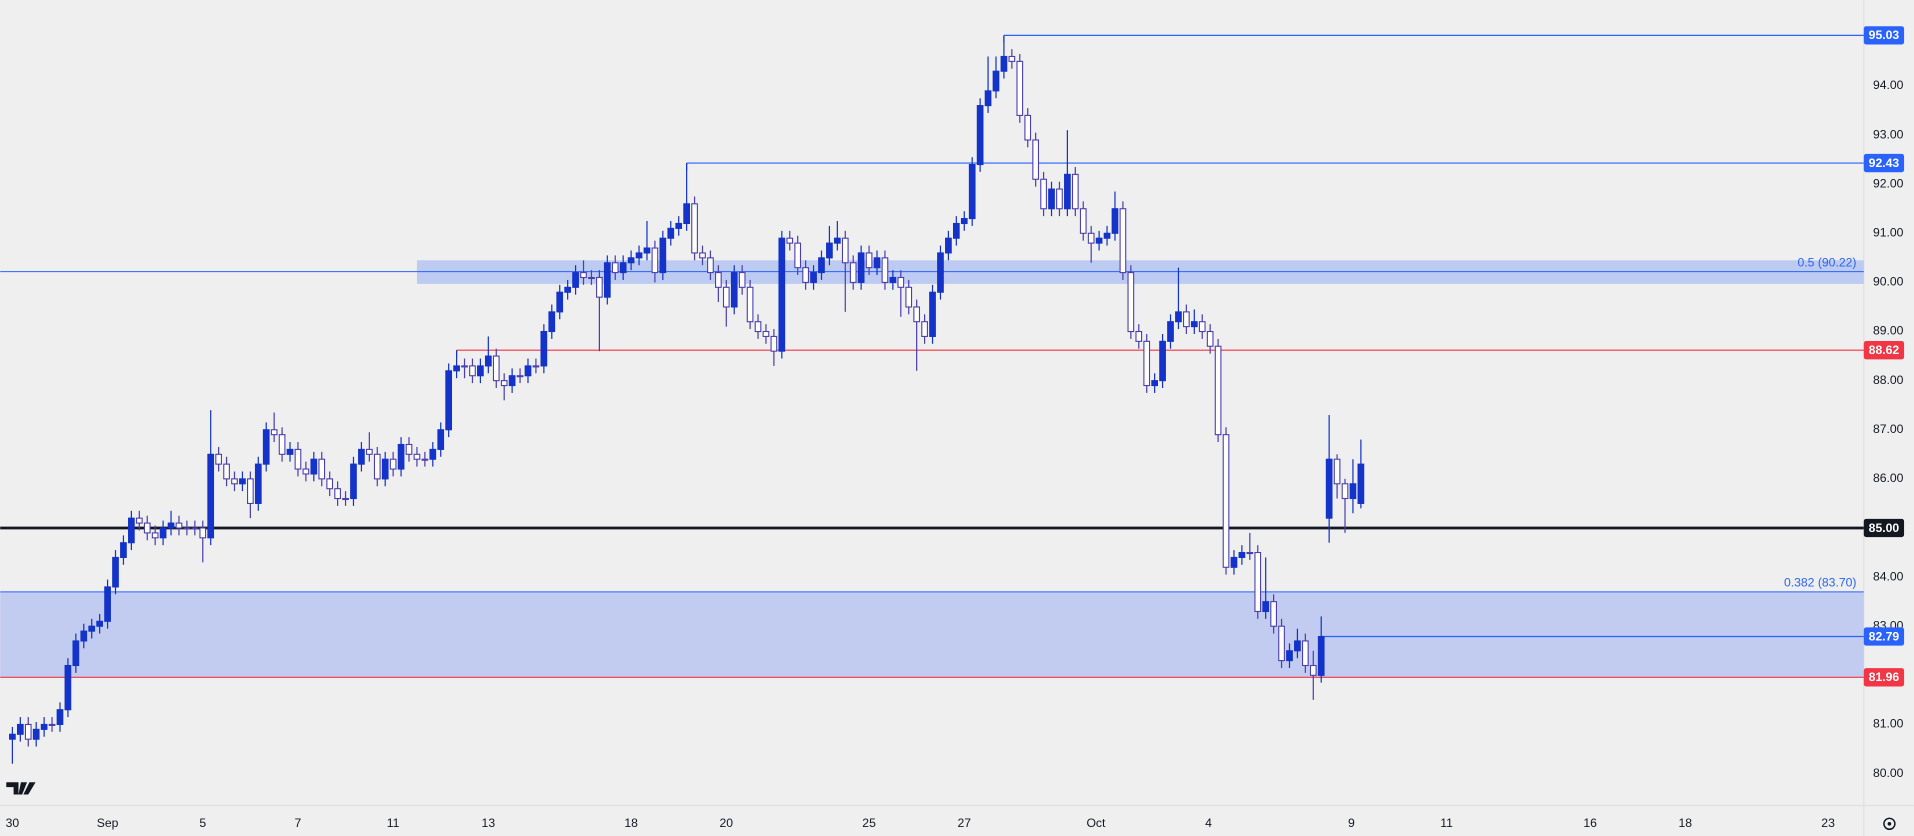 Image resolution: width=1914 pixels, height=836 pixels. I want to click on x-tick-label: Sep, so click(108, 823).